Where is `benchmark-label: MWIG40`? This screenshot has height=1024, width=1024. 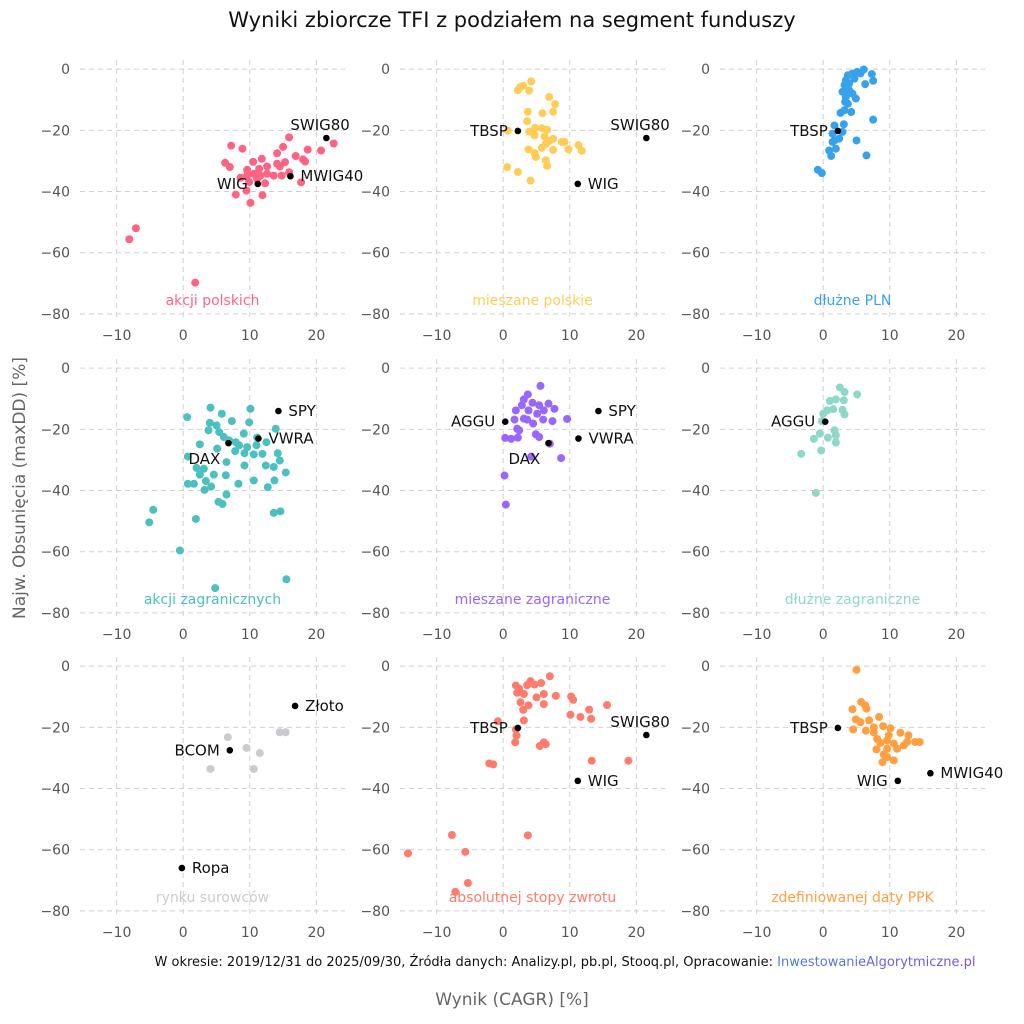 benchmark-label: MWIG40 is located at coordinates (331, 176).